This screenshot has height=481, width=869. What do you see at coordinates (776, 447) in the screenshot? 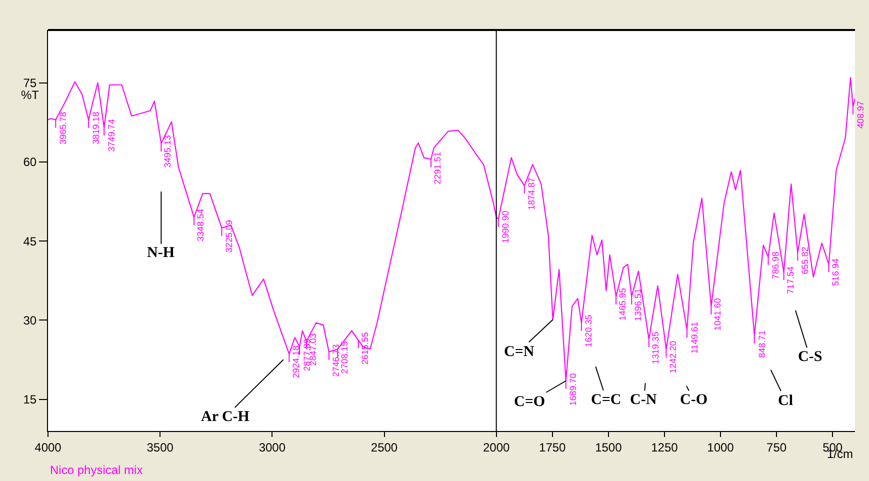
I see `x-tick-label: 750` at bounding box center [776, 447].